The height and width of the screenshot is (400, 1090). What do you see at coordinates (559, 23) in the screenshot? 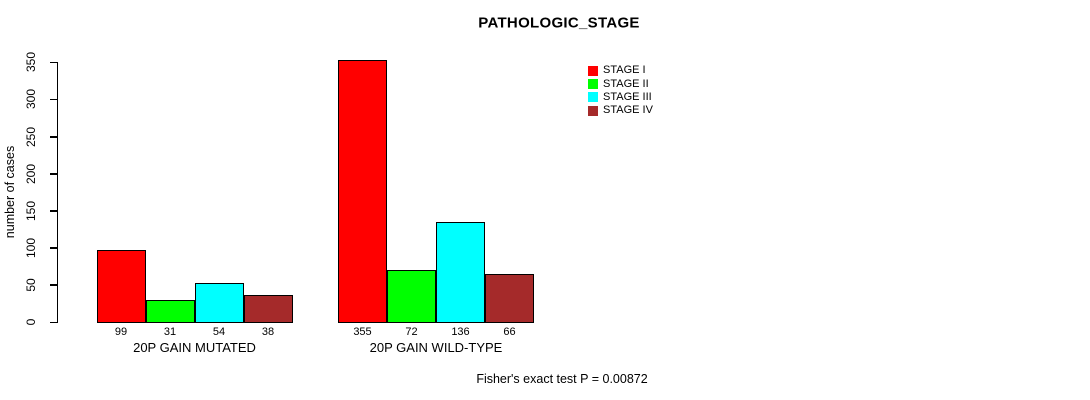
I see `chart-title: PATHOLOGIC_STAGE` at bounding box center [559, 23].